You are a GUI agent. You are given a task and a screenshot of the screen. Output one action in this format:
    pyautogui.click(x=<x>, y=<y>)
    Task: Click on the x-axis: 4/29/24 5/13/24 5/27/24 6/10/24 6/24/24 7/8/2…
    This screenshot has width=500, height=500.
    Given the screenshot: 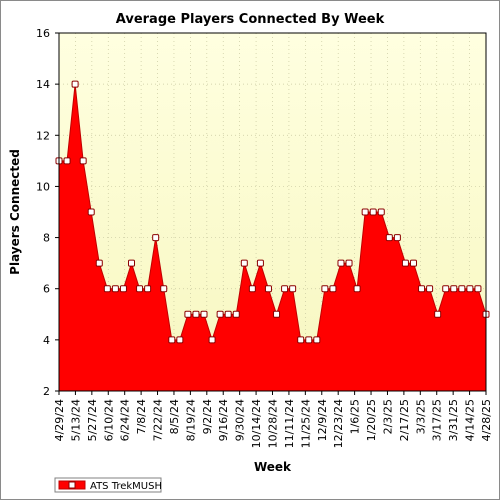 What is the action you would take?
    pyautogui.click(x=273, y=419)
    